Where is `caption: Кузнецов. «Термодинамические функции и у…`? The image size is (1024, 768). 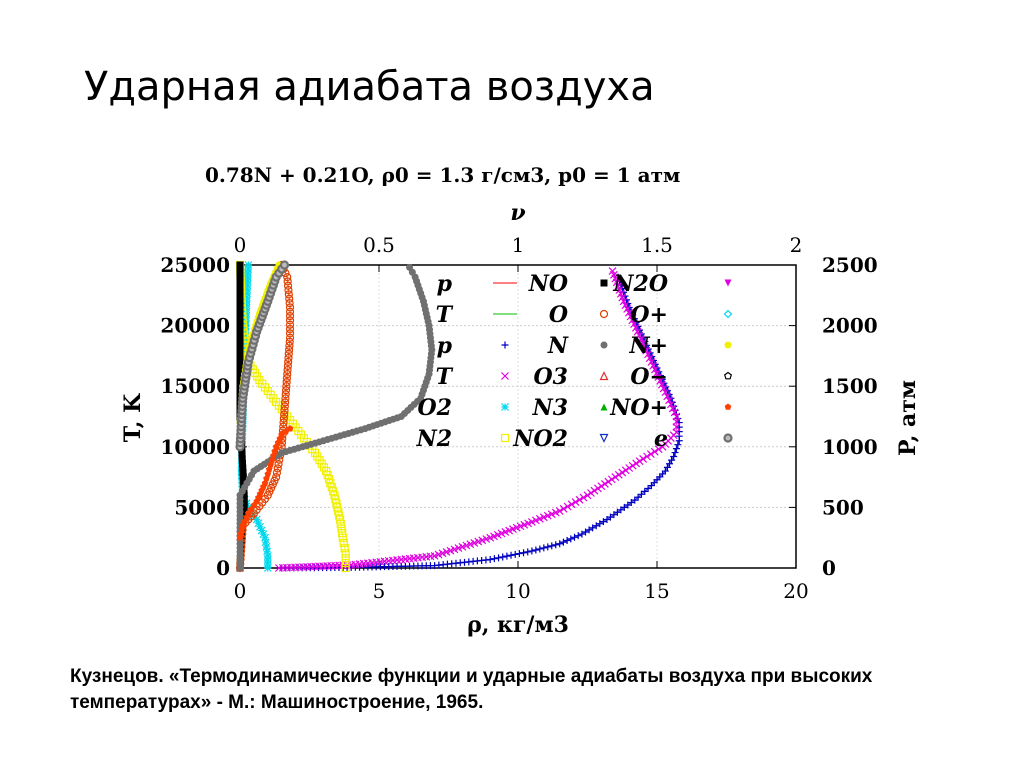 caption: Кузнецов. «Термодинамические функции и у… is located at coordinates (471, 689).